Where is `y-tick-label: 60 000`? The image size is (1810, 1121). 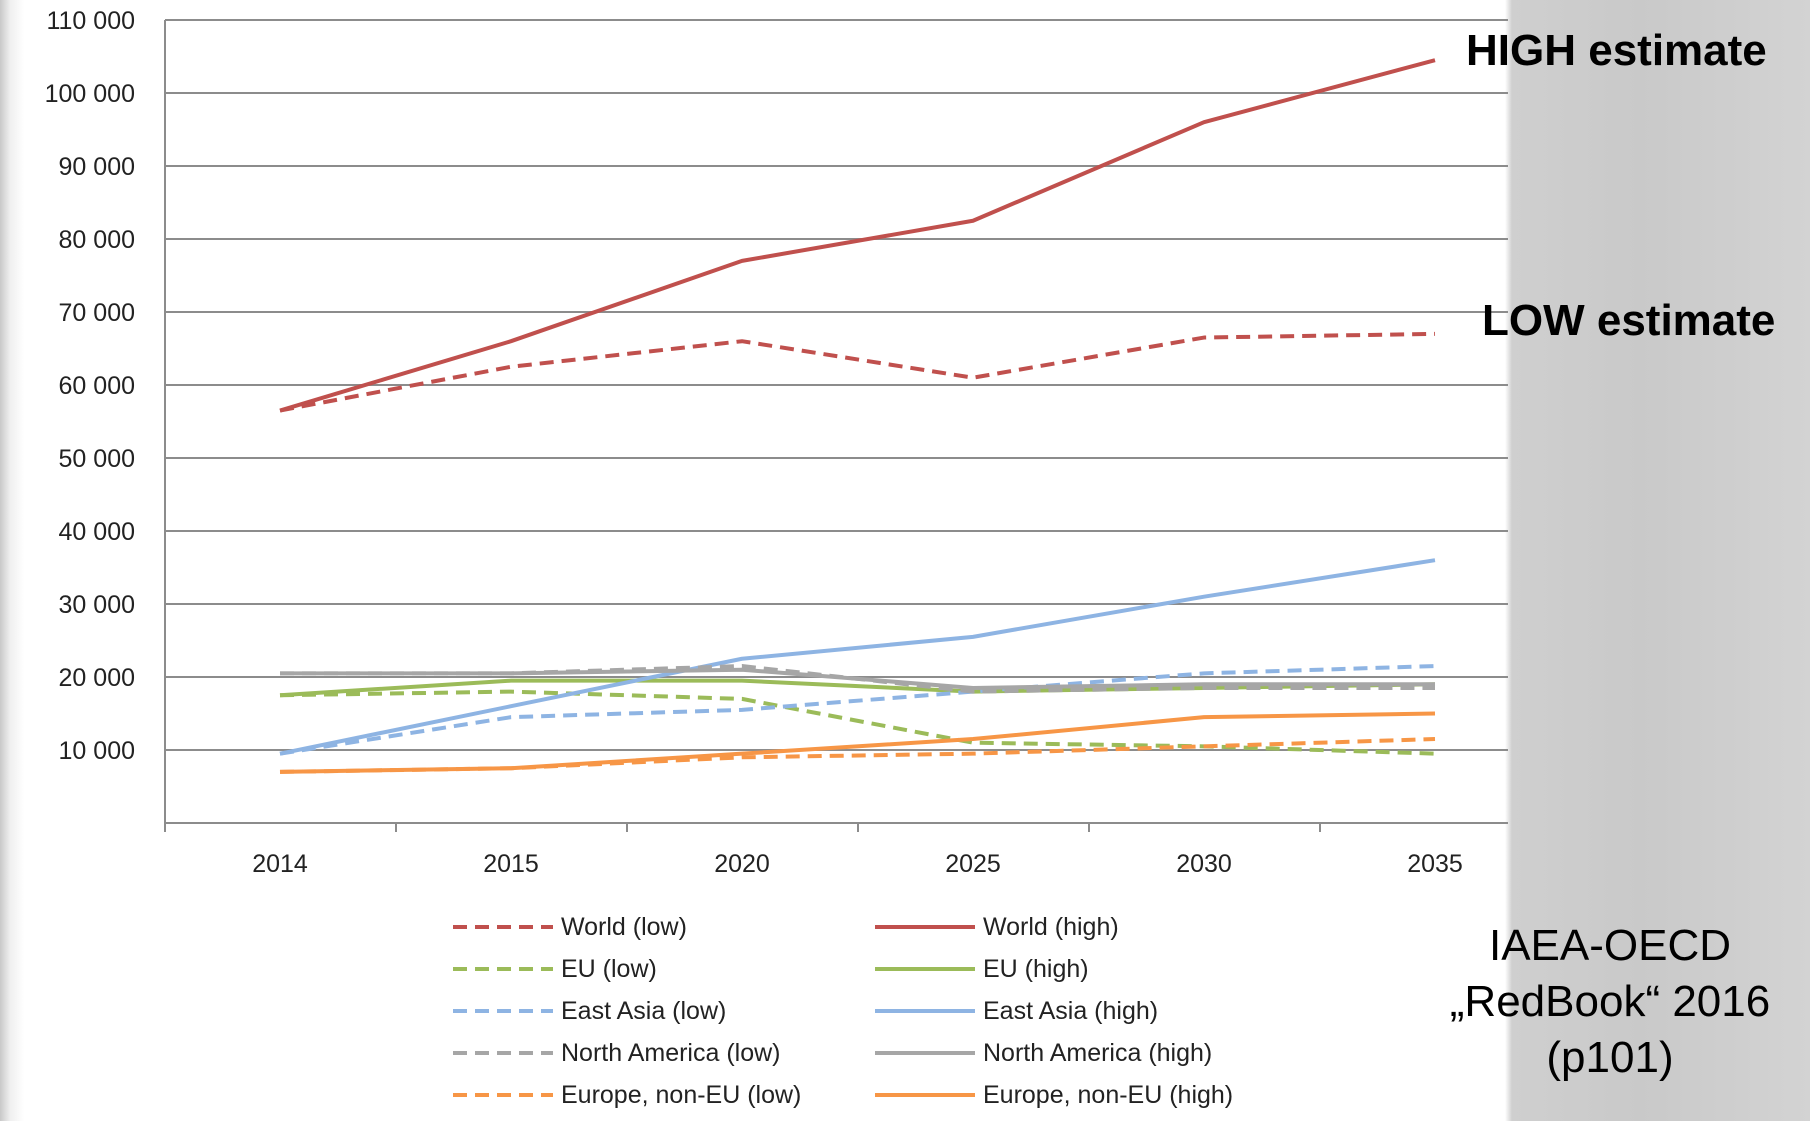
y-tick-label: 60 000 is located at coordinates (97, 386).